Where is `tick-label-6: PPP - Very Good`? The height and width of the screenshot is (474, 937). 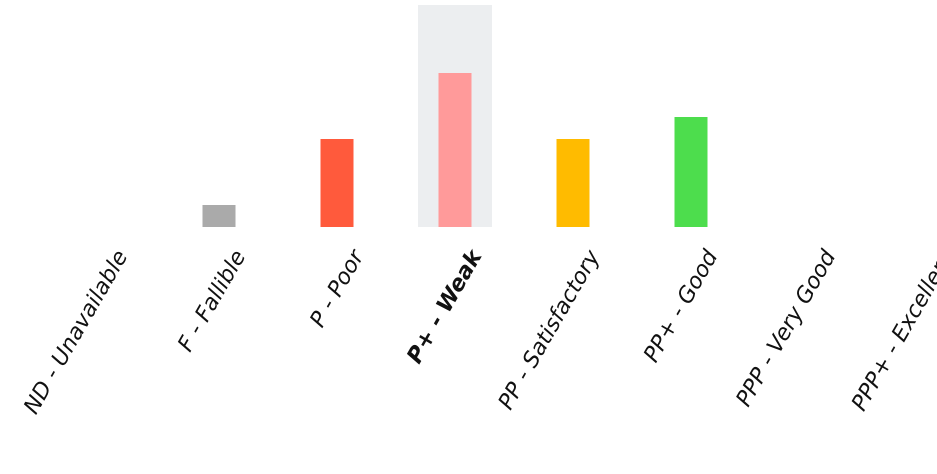 tick-label-6: PPP - Very Good is located at coordinates (787, 328).